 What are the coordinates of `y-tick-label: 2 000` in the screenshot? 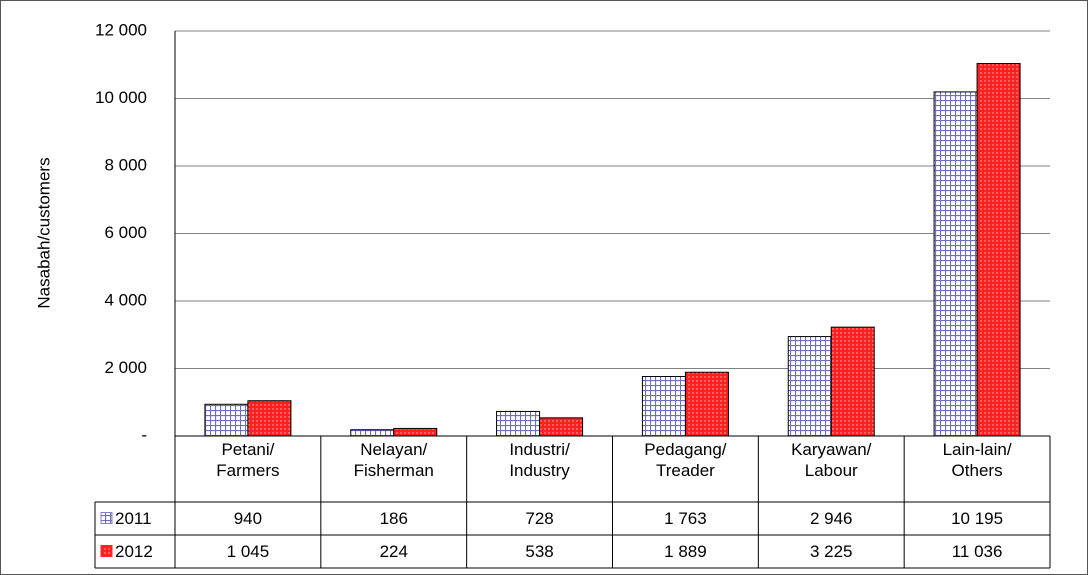 It's located at (125, 367).